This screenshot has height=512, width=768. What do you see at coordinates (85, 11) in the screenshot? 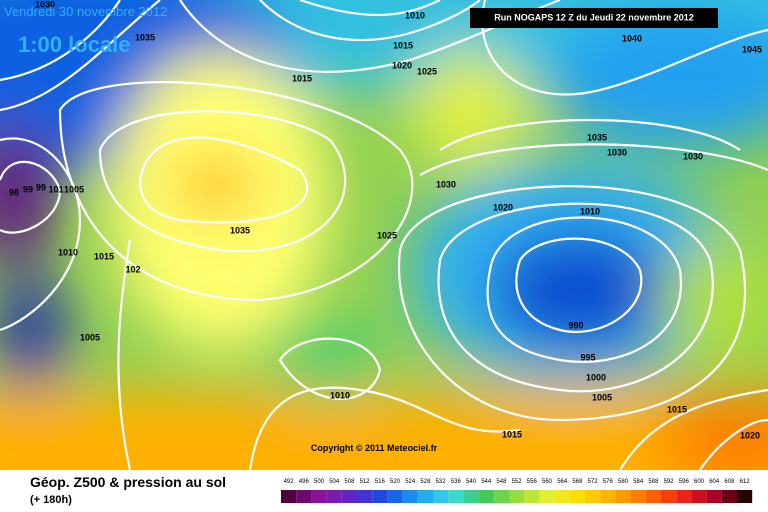
I see `date-label: Vendredi 30 novembre 2012` at bounding box center [85, 11].